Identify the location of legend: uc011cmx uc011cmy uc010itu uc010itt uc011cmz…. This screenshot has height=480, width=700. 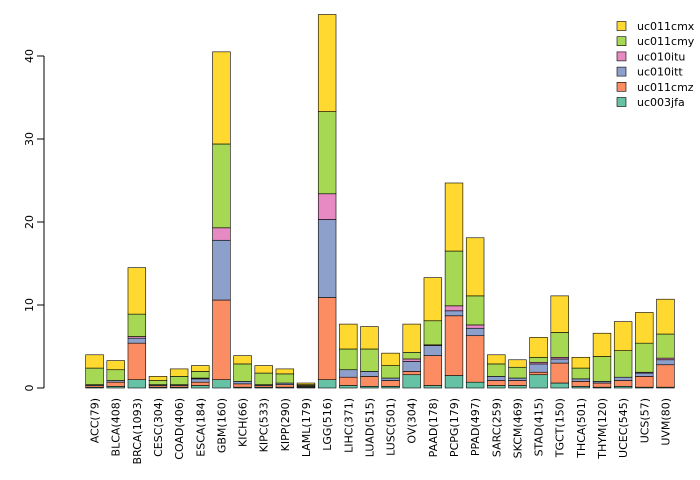
(655, 64).